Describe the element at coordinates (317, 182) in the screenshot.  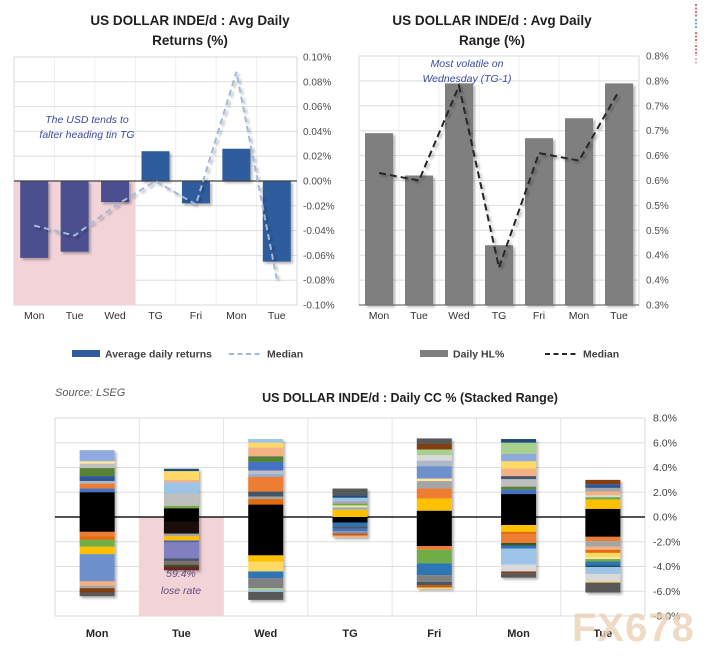
I see `y-tick-label: 0.00%` at that location.